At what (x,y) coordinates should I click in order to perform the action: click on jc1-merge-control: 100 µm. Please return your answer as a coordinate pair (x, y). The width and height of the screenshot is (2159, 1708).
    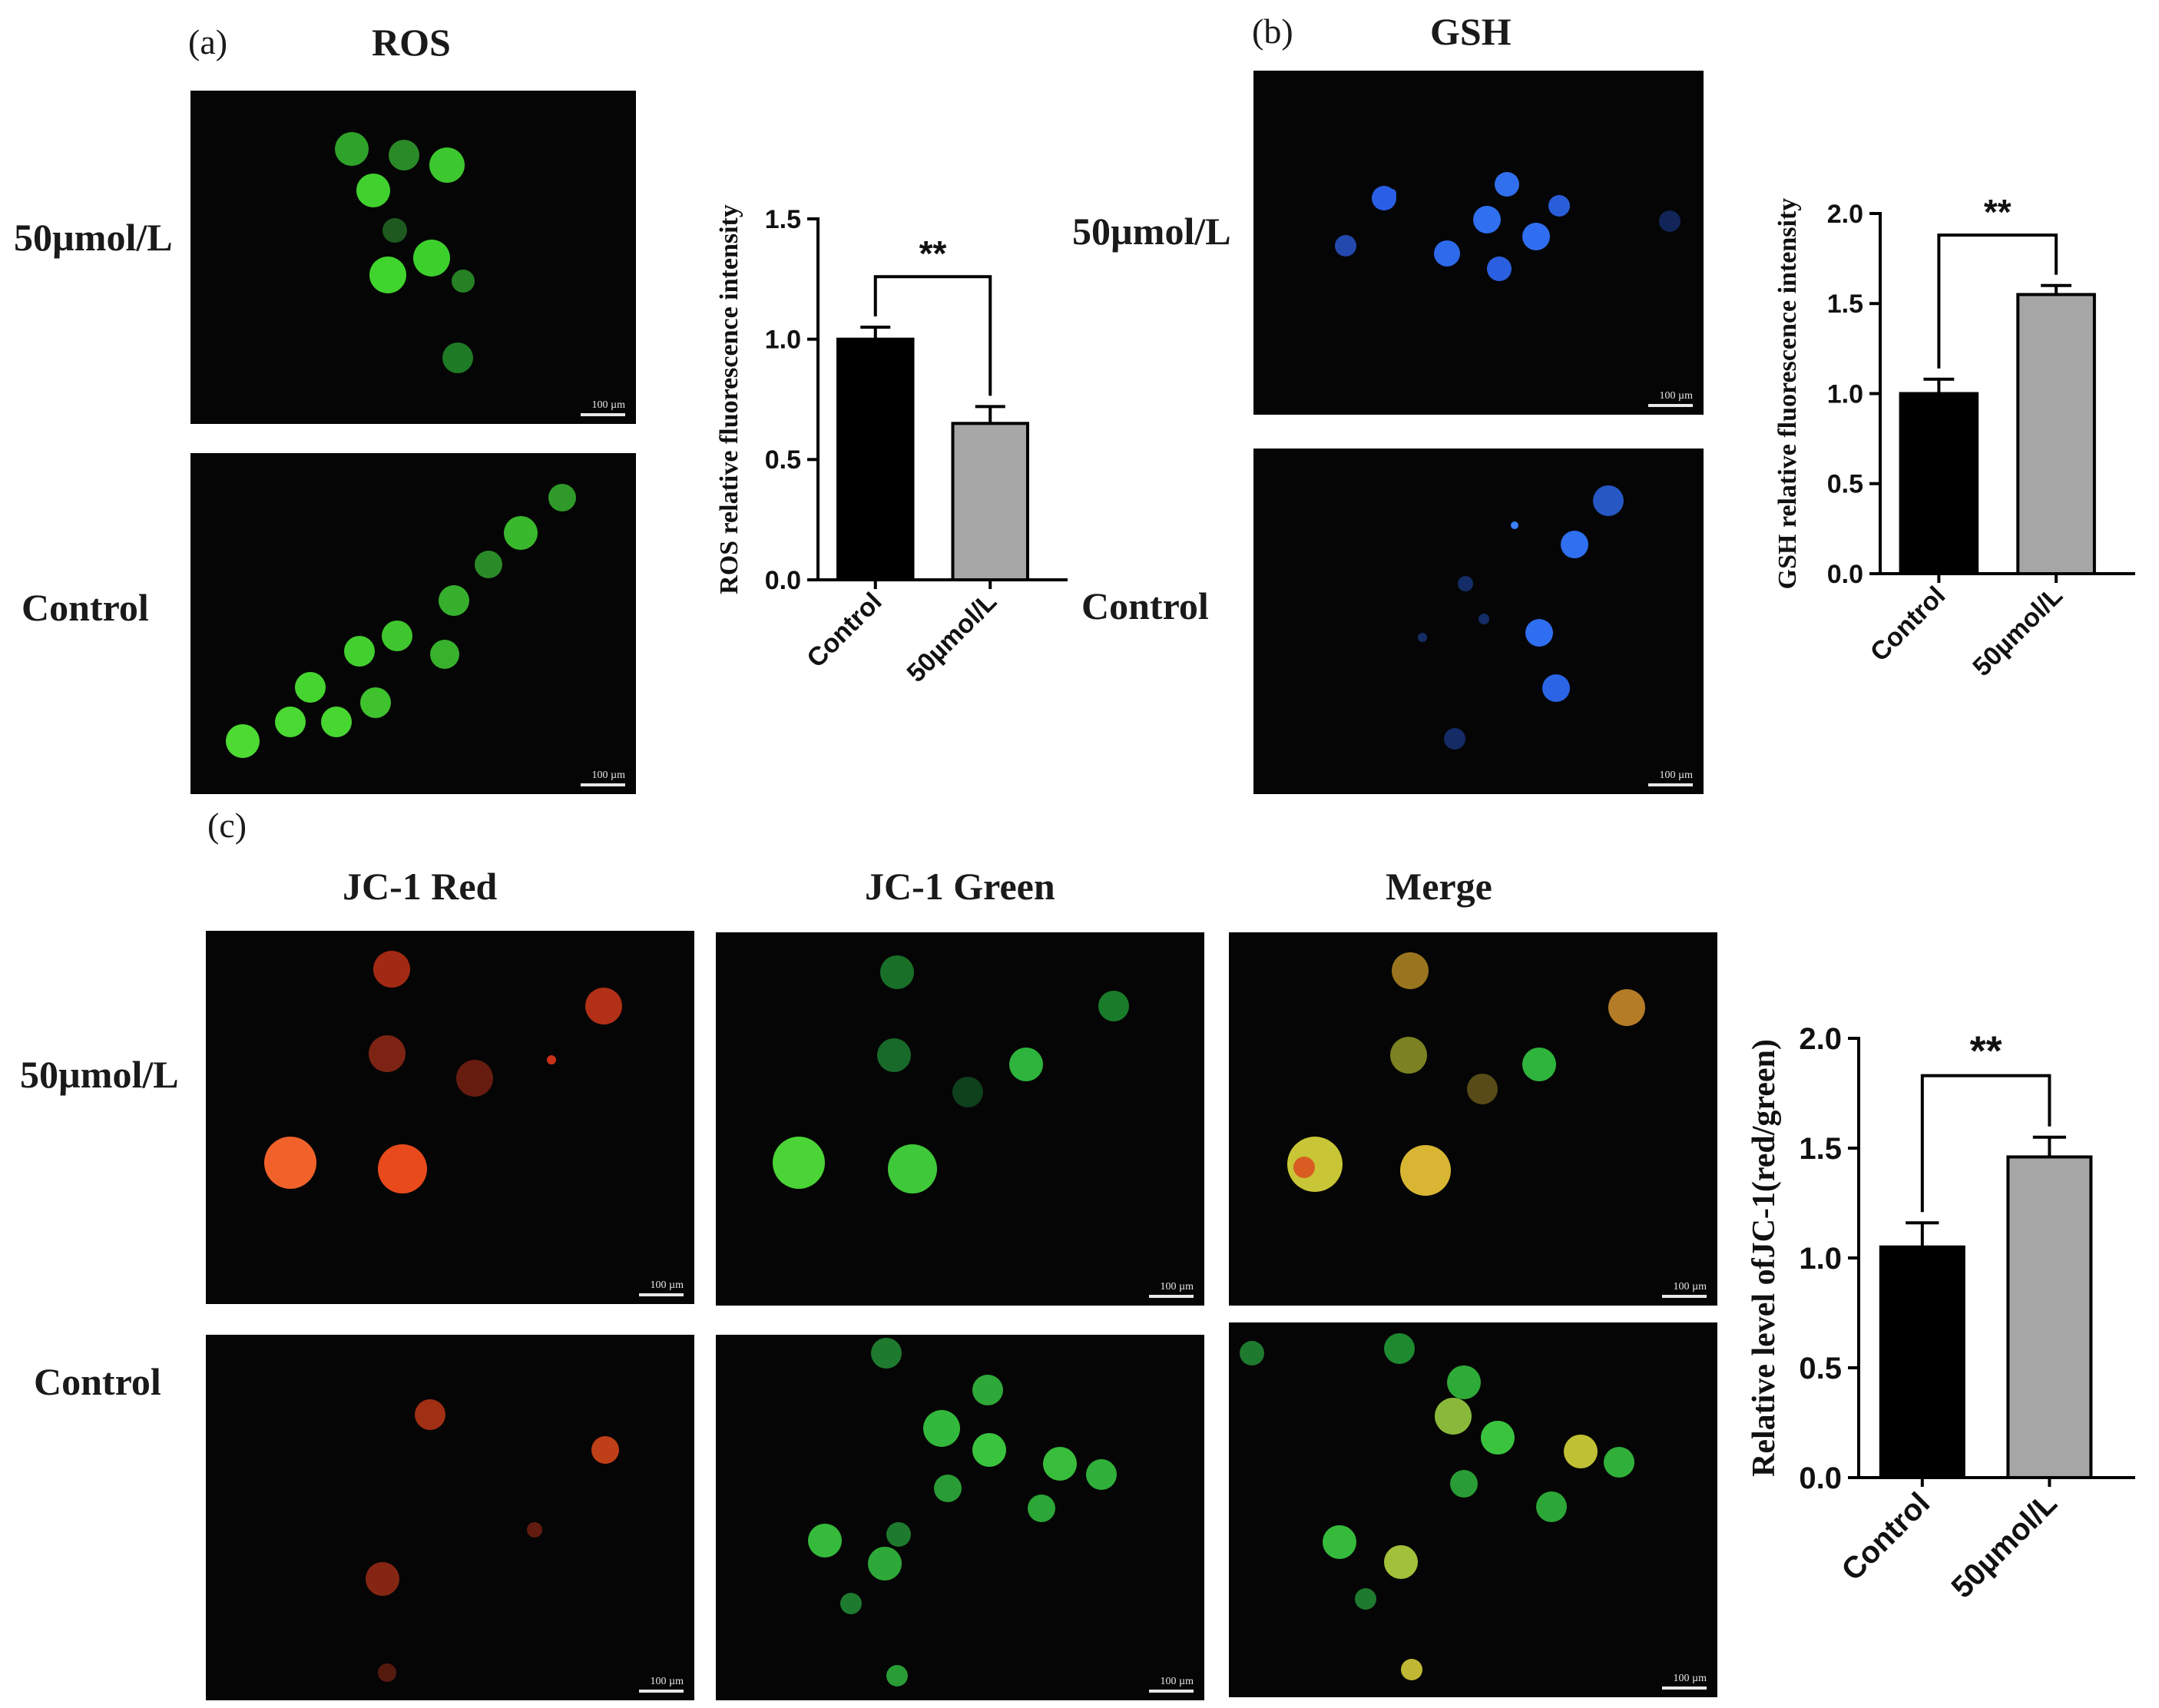
    Looking at the image, I should click on (1473, 1509).